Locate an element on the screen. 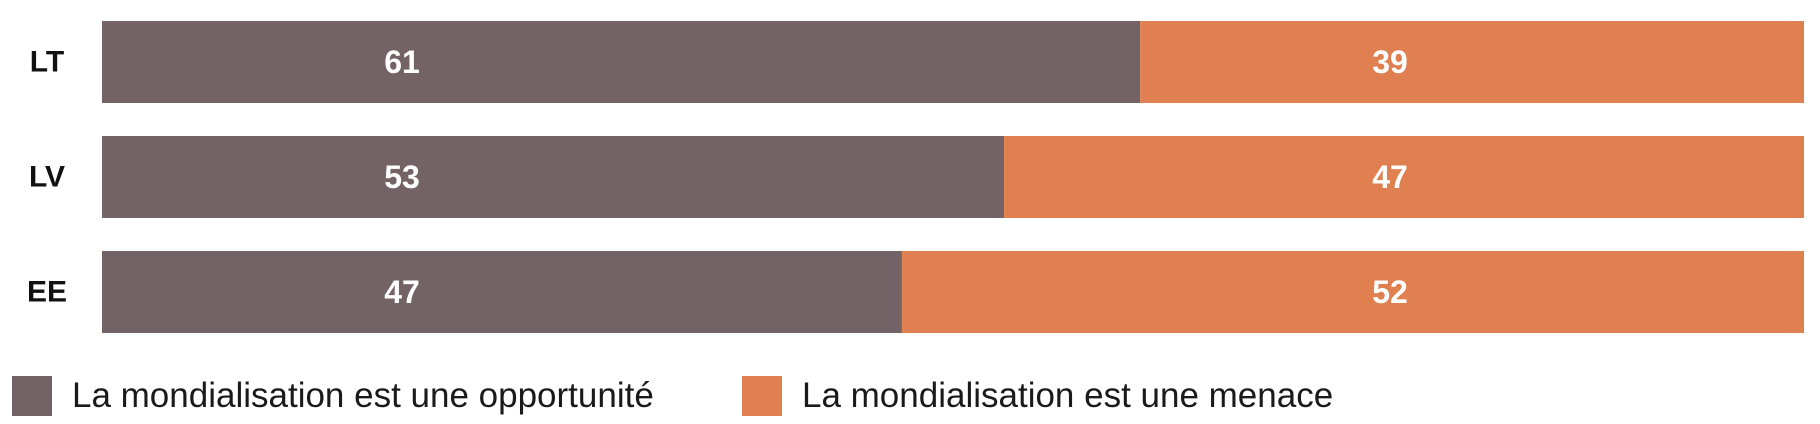 This screenshot has height=424, width=1820. legend-item-menace: La mondialisation est une menace is located at coordinates (1037, 396).